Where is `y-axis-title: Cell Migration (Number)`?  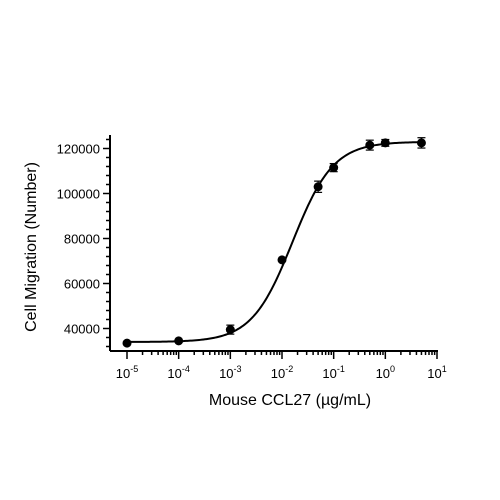
y-axis-title: Cell Migration (Number) is located at coordinates (31, 247).